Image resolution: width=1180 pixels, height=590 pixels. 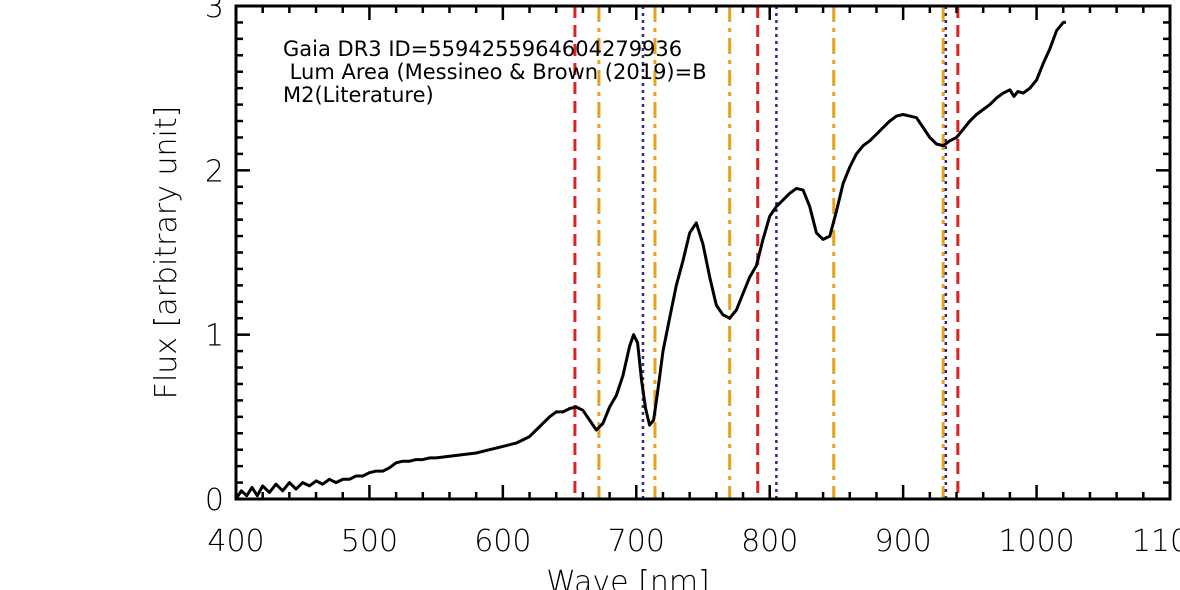 I want to click on annotation-lum-area: Lum Area (Messineo & Brown (2019)=B, so click(x=495, y=72).